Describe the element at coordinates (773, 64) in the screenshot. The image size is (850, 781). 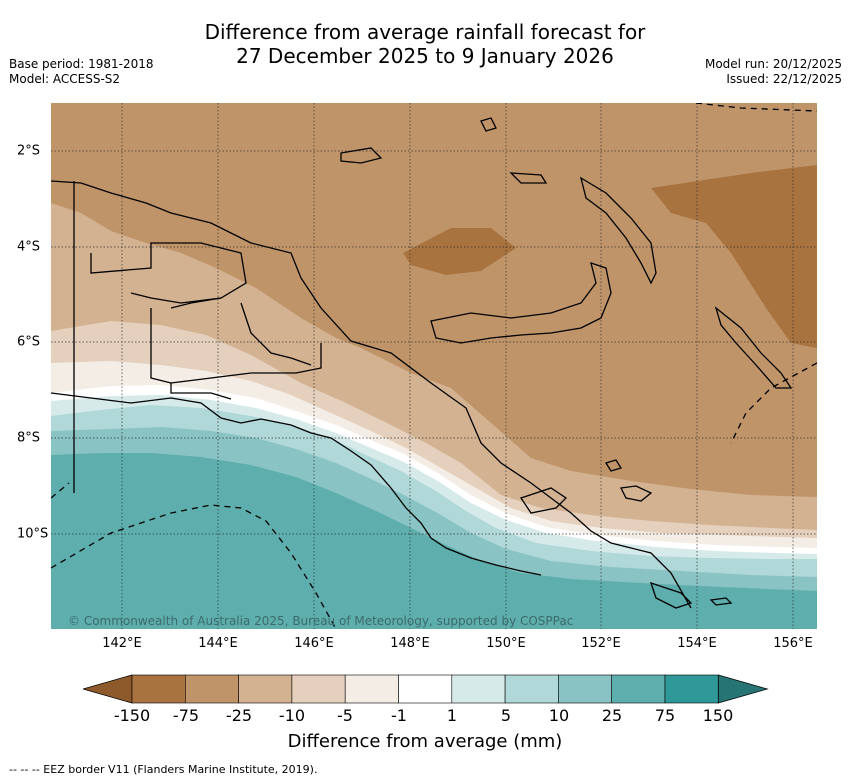
I see `model-run: Model run: 20/12/2025` at that location.